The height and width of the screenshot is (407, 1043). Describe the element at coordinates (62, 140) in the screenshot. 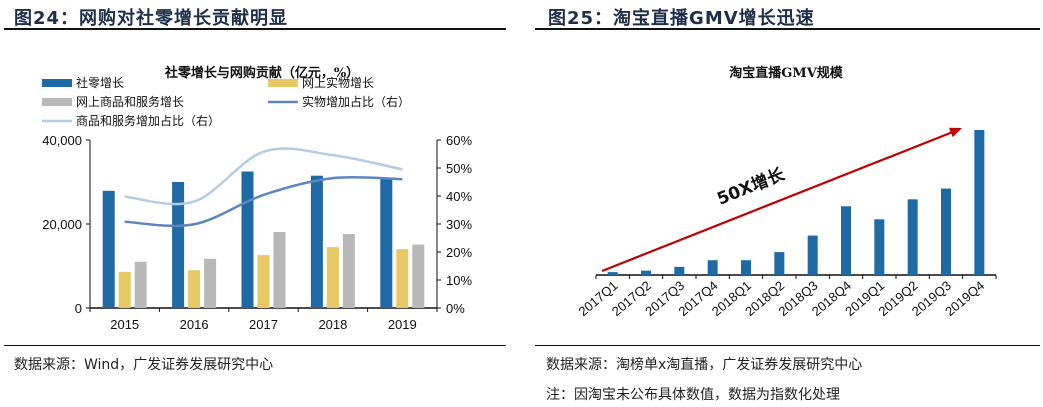

I see `left-y-tick-label: 40,000` at that location.